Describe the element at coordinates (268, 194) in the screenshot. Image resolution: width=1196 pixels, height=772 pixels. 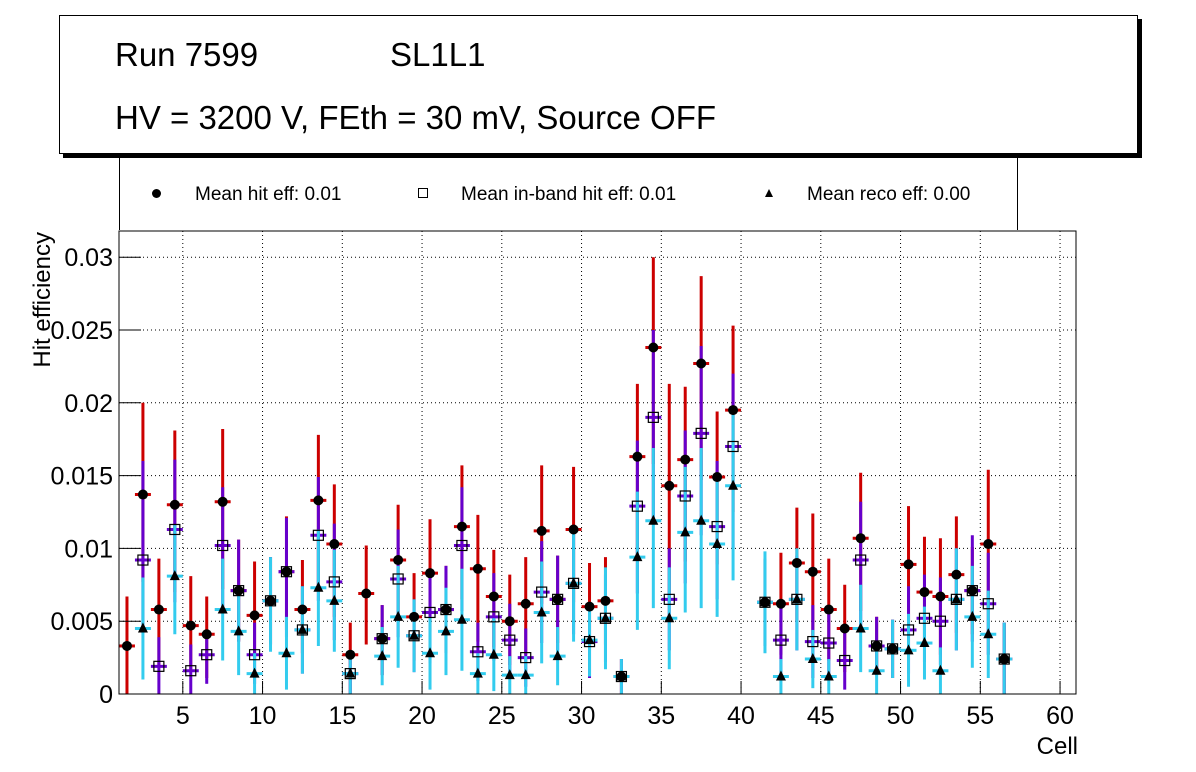
I see `legend-label-hit: Mean hit eff: 0.01` at that location.